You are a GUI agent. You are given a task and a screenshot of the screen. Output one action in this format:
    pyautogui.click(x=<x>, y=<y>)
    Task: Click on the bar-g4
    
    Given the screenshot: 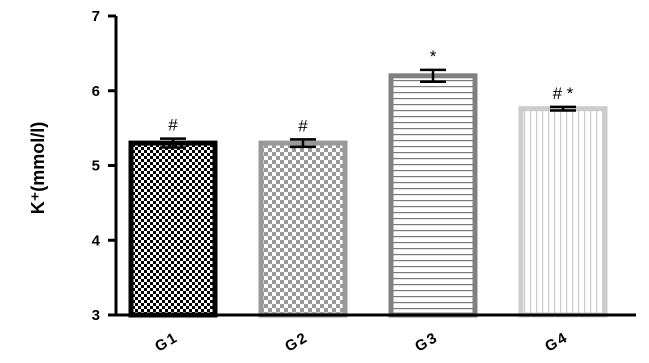 What is the action you would take?
    pyautogui.click(x=563, y=212)
    